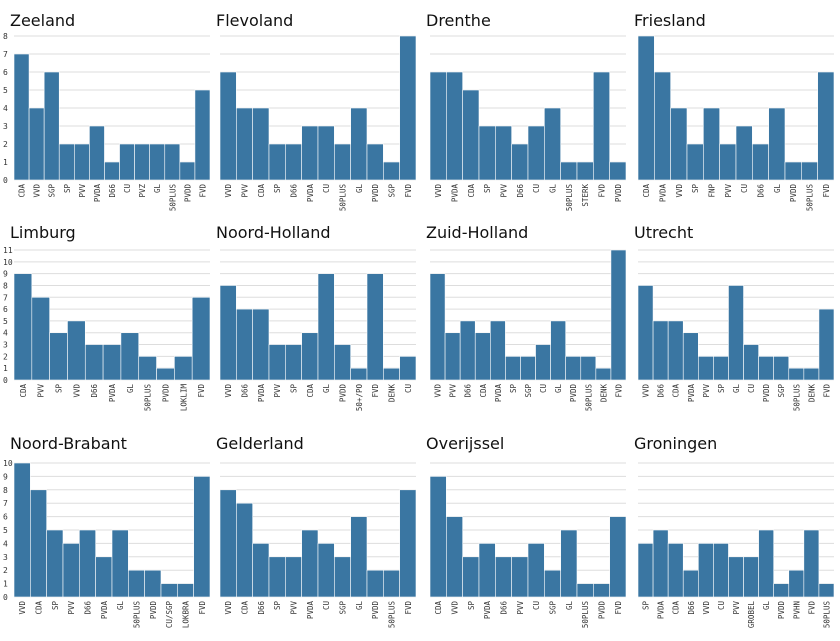 The width and height of the screenshot is (840, 641). What do you see at coordinates (82, 162) in the screenshot?
I see `bar-zeeland-pvv` at bounding box center [82, 162].